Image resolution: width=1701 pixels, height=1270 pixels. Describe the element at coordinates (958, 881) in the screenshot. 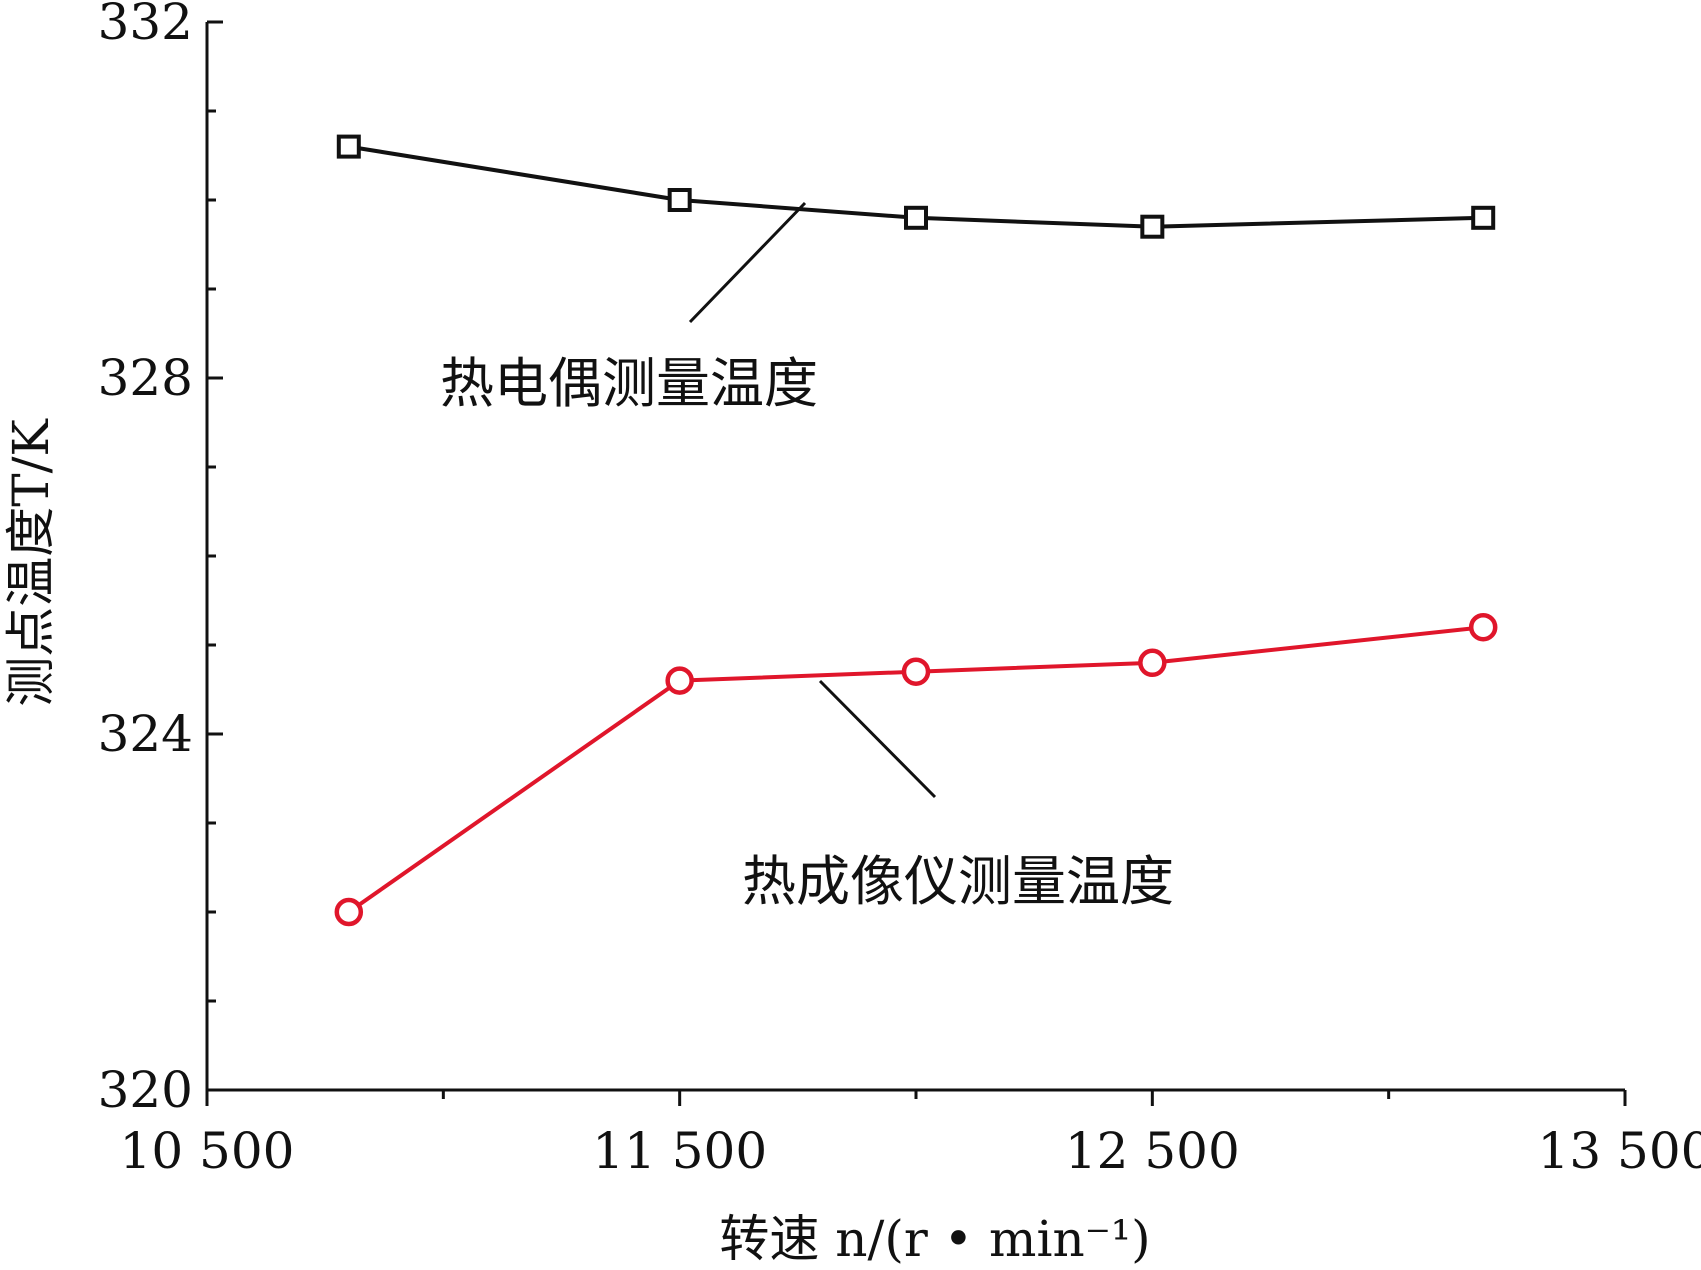

I see `annotation-thermal-imager: 热成像仪测量温度` at that location.